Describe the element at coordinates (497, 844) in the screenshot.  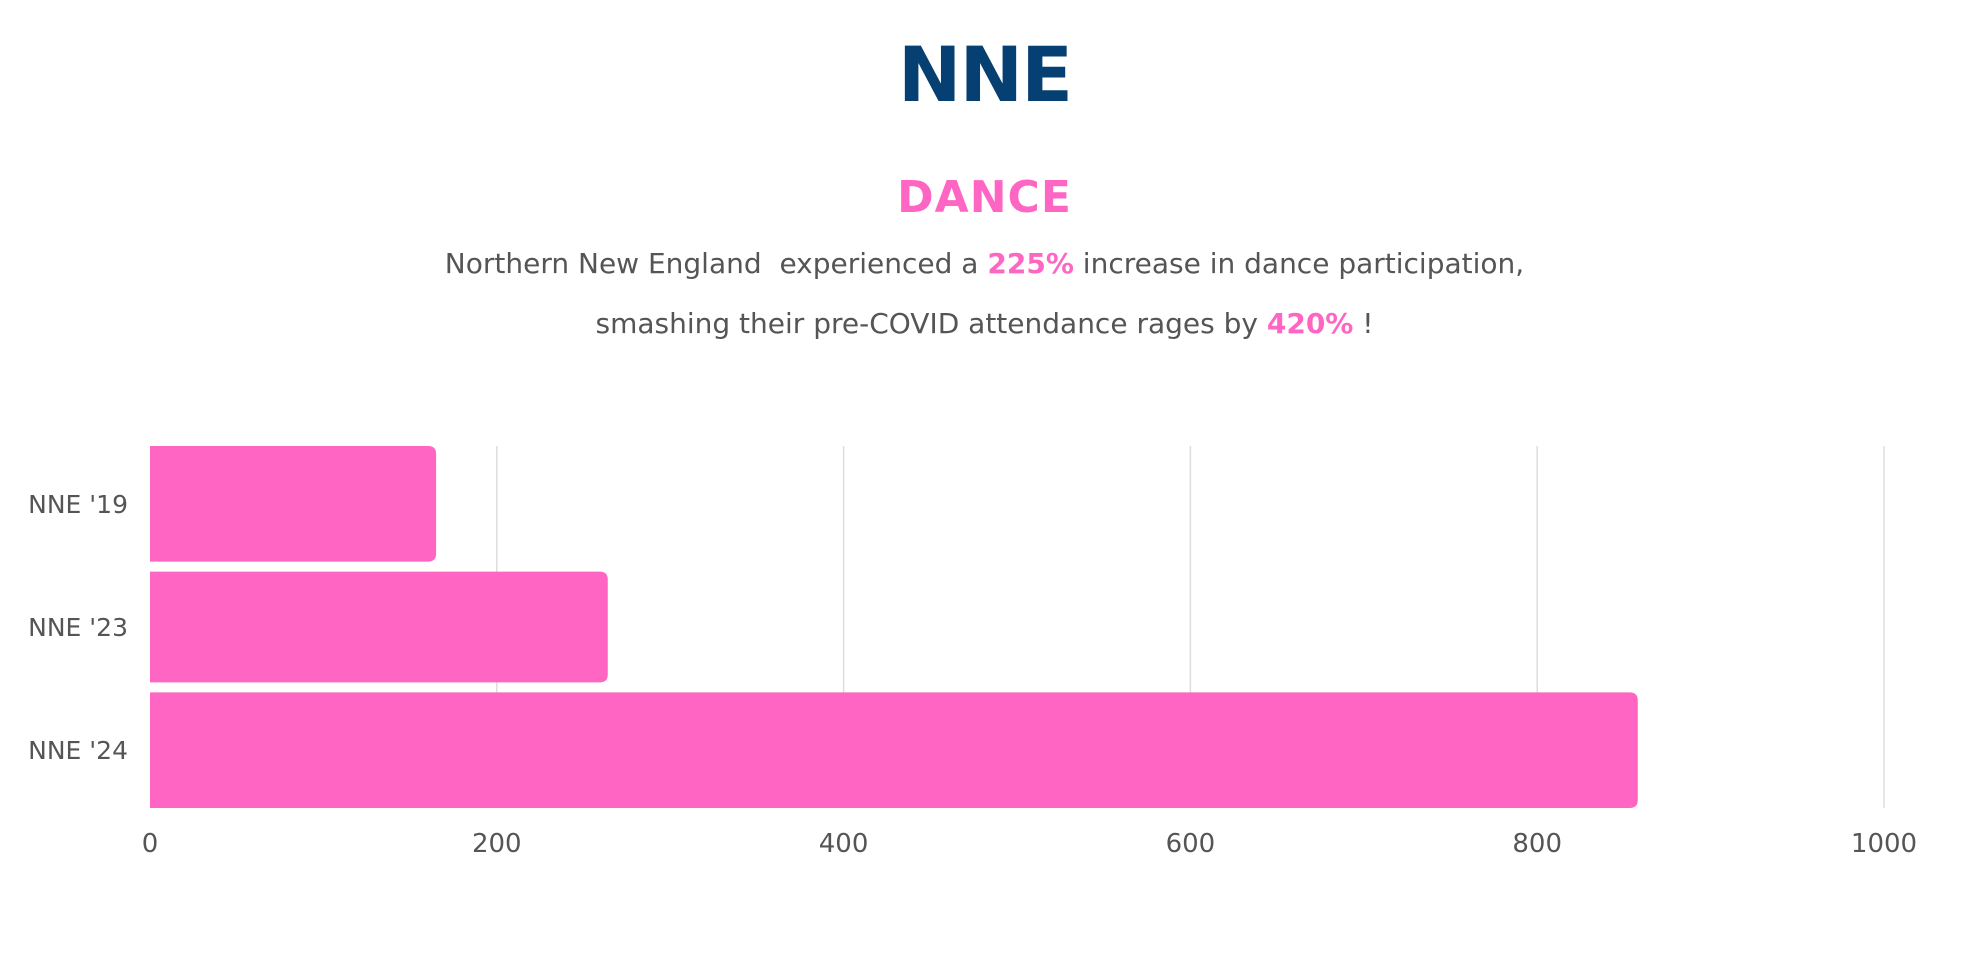
I see `x-tick-label: 200` at that location.